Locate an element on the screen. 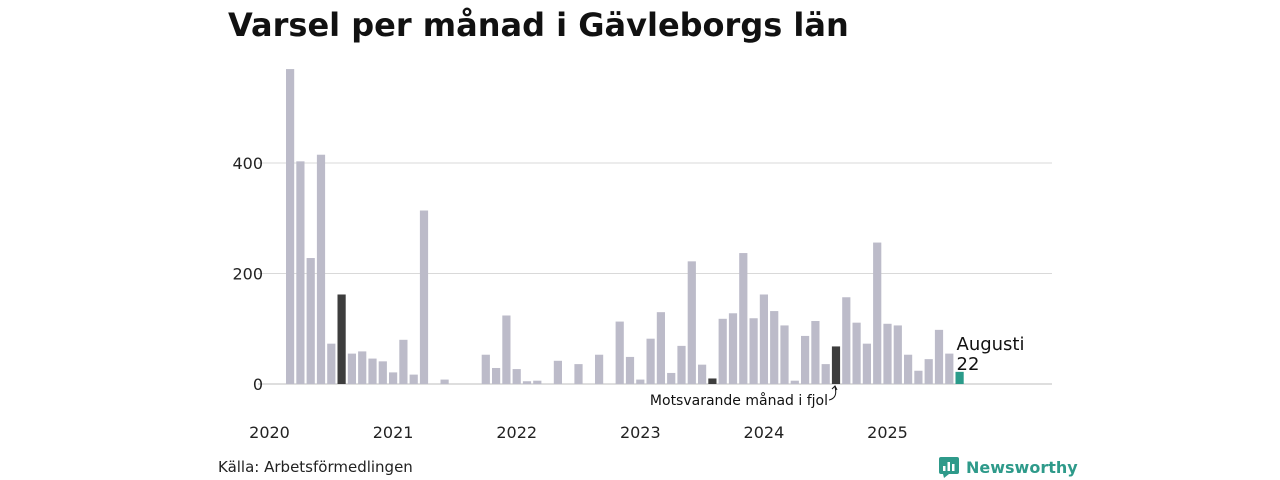  current-month-label: Augusti is located at coordinates (991, 344).